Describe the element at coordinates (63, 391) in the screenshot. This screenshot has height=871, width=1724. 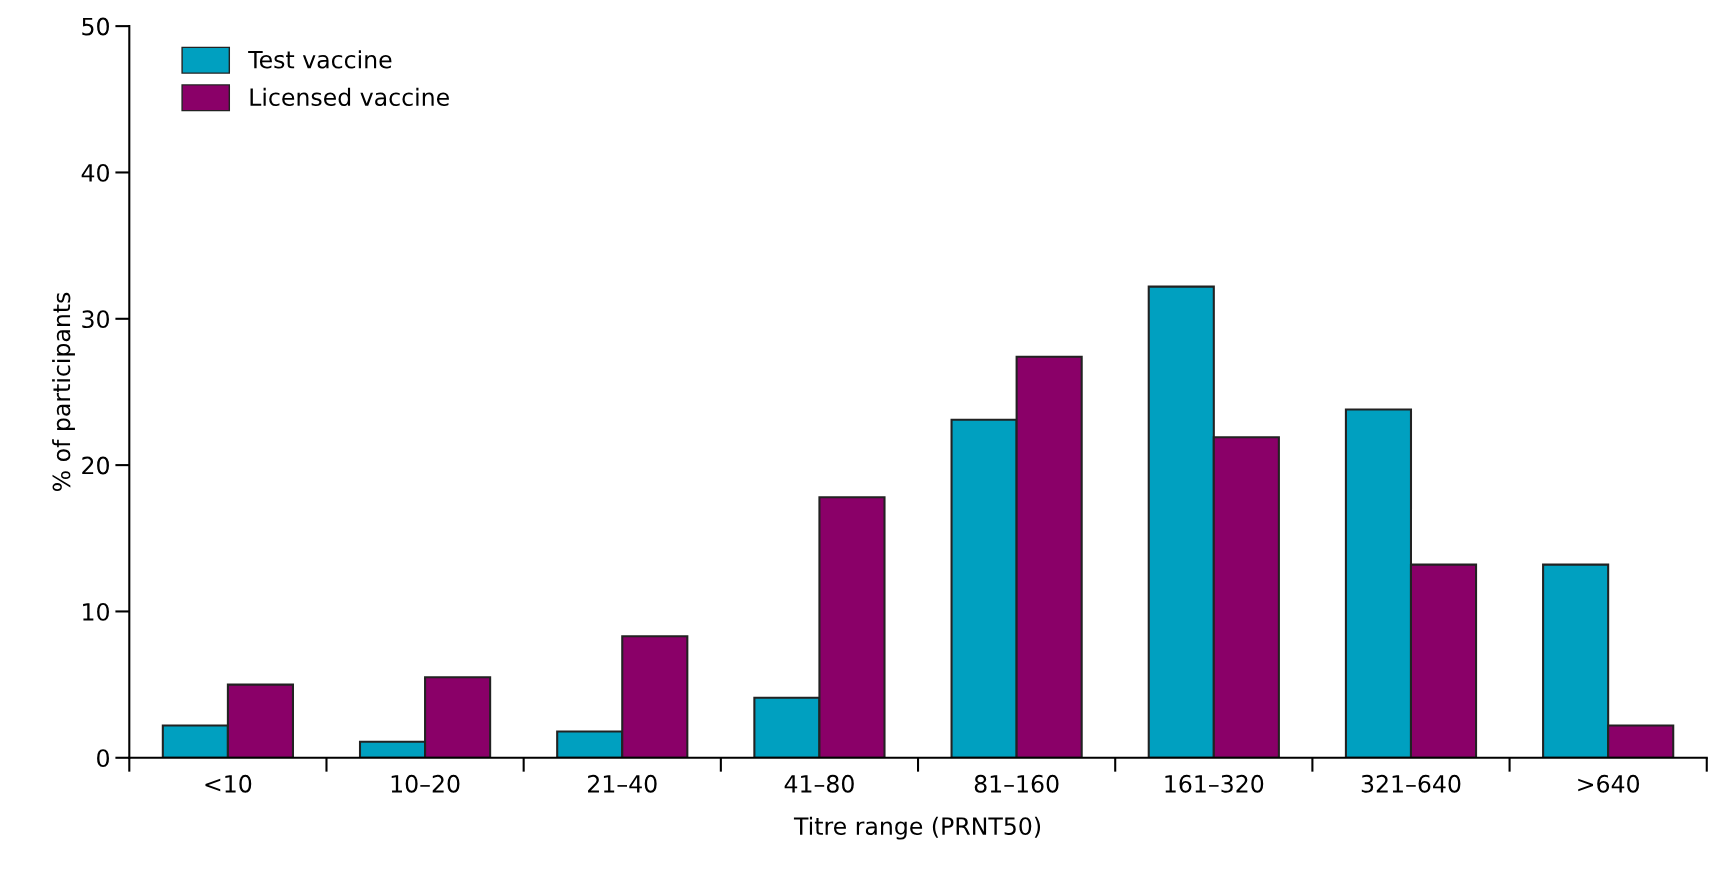
I see `y-axis-title: % of participants` at that location.